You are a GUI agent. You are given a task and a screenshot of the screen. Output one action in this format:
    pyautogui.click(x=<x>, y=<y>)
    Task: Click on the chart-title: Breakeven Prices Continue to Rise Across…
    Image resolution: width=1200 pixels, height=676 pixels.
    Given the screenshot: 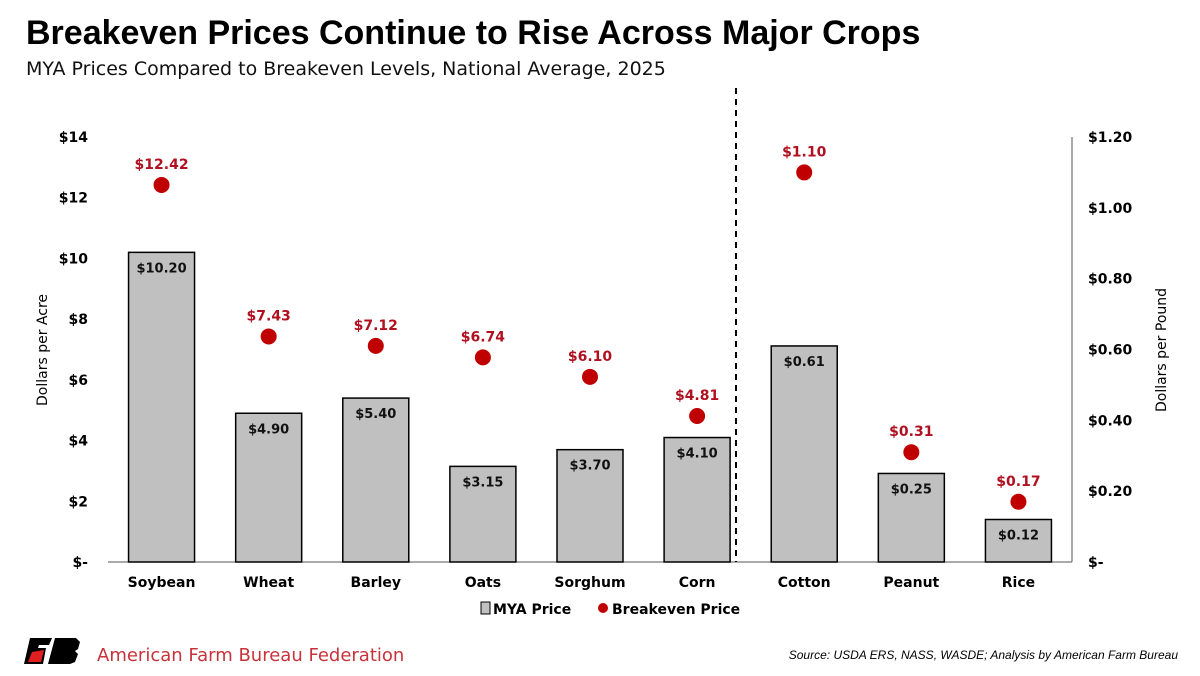 What is the action you would take?
    pyautogui.click(x=473, y=33)
    